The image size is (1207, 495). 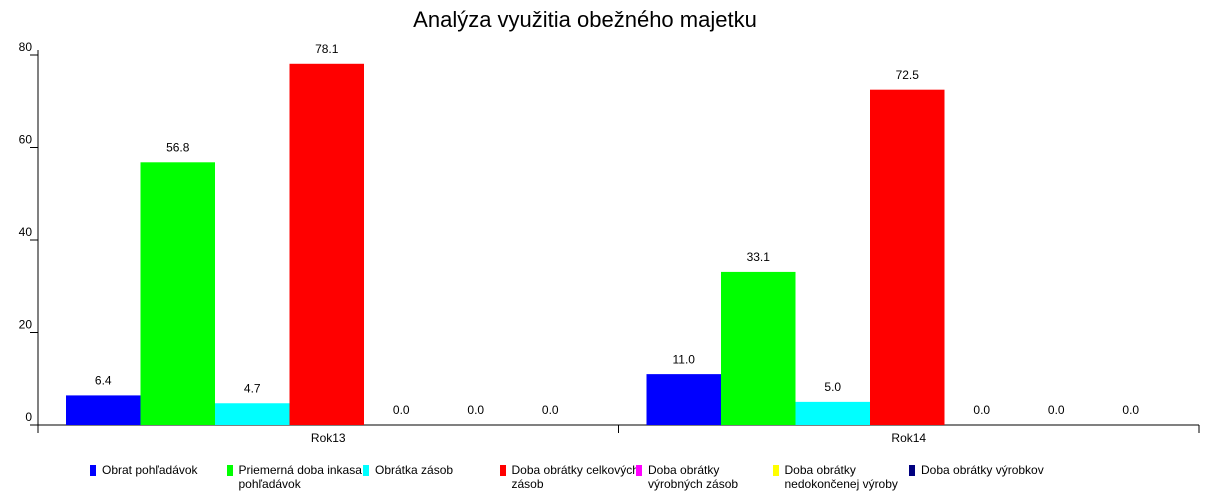 I want to click on legend-label: Doba obrátky nedokončenej výroby, so click(x=841, y=477).